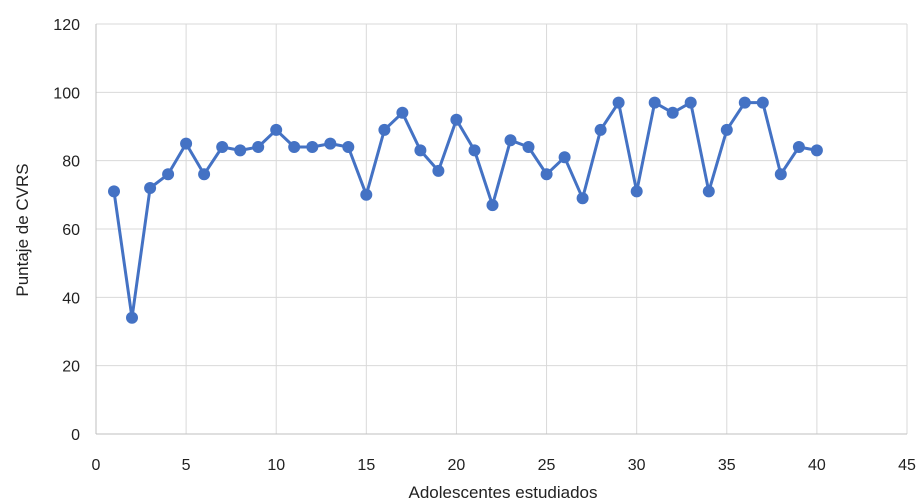 This screenshot has width=921, height=502. Describe the element at coordinates (66, 93) in the screenshot. I see `y-tick-label: 100` at that location.